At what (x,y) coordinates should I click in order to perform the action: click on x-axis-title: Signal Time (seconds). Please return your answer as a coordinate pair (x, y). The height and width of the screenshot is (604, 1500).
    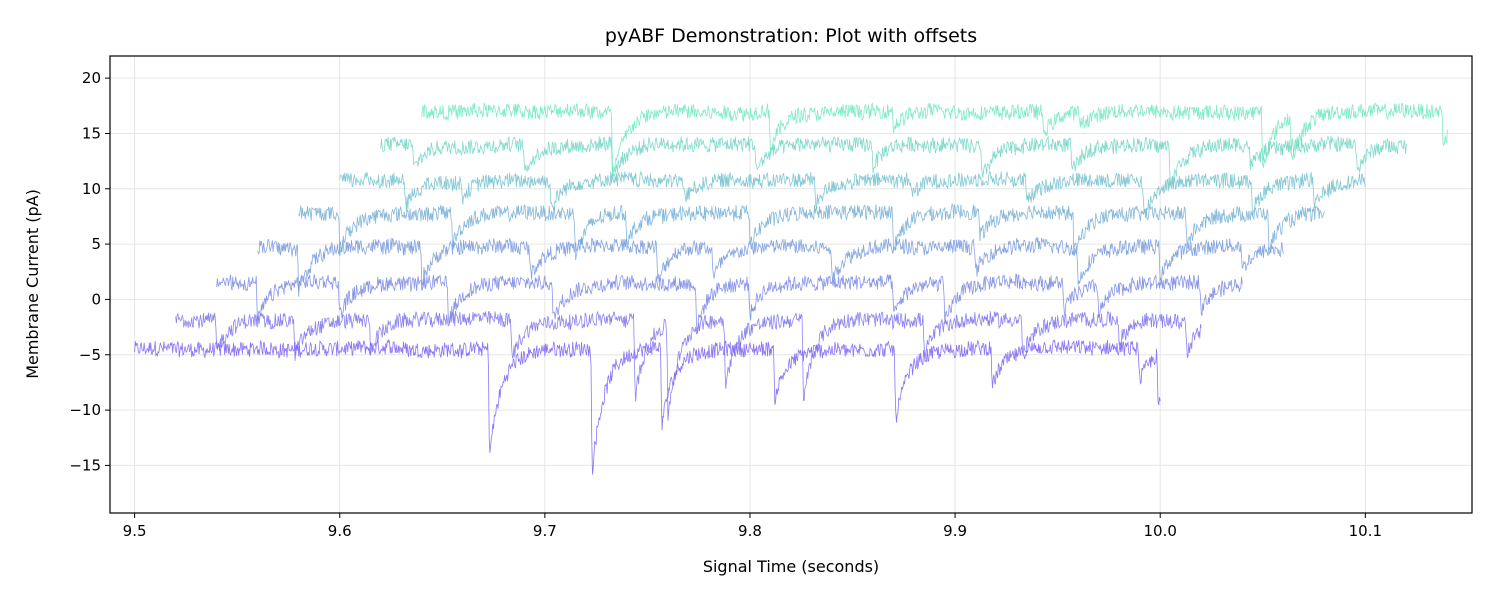
    Looking at the image, I should click on (791, 566).